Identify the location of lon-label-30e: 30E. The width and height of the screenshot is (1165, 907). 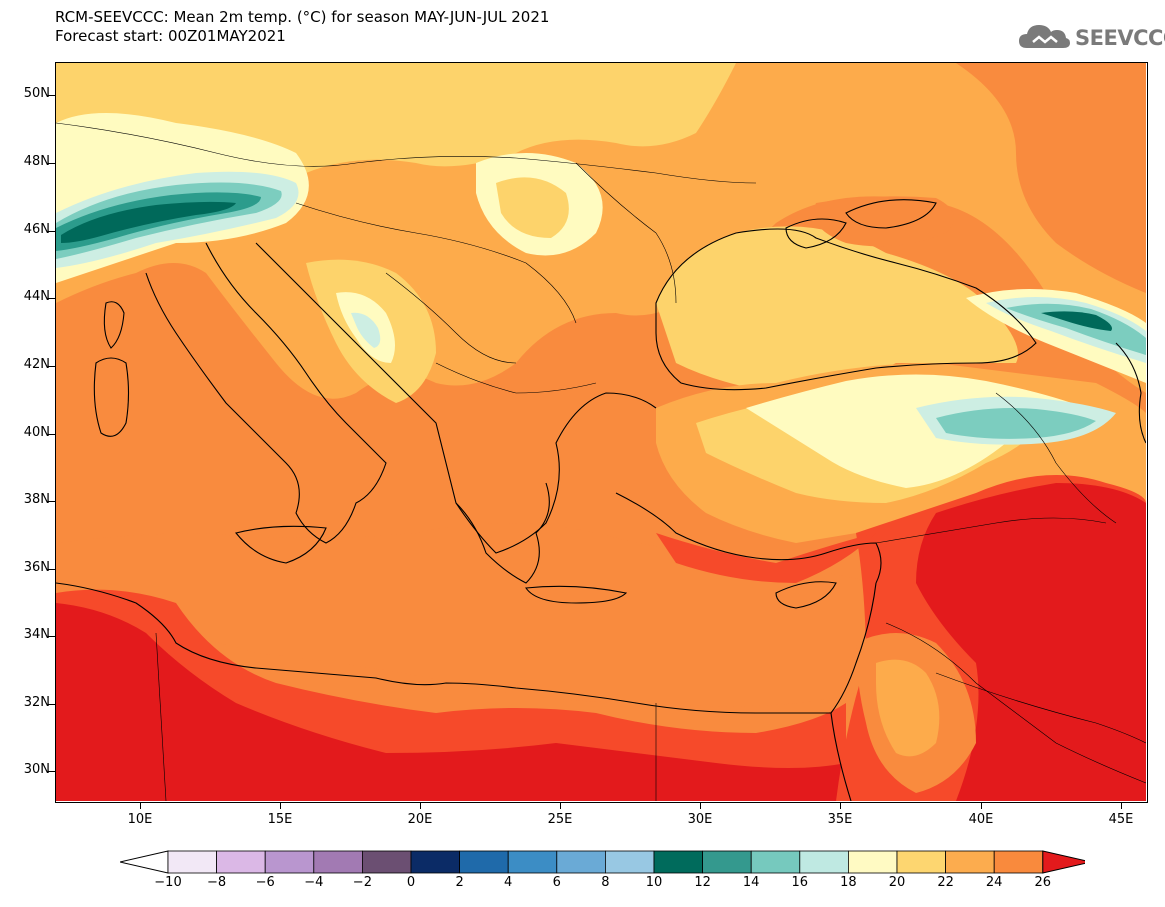
(700, 819).